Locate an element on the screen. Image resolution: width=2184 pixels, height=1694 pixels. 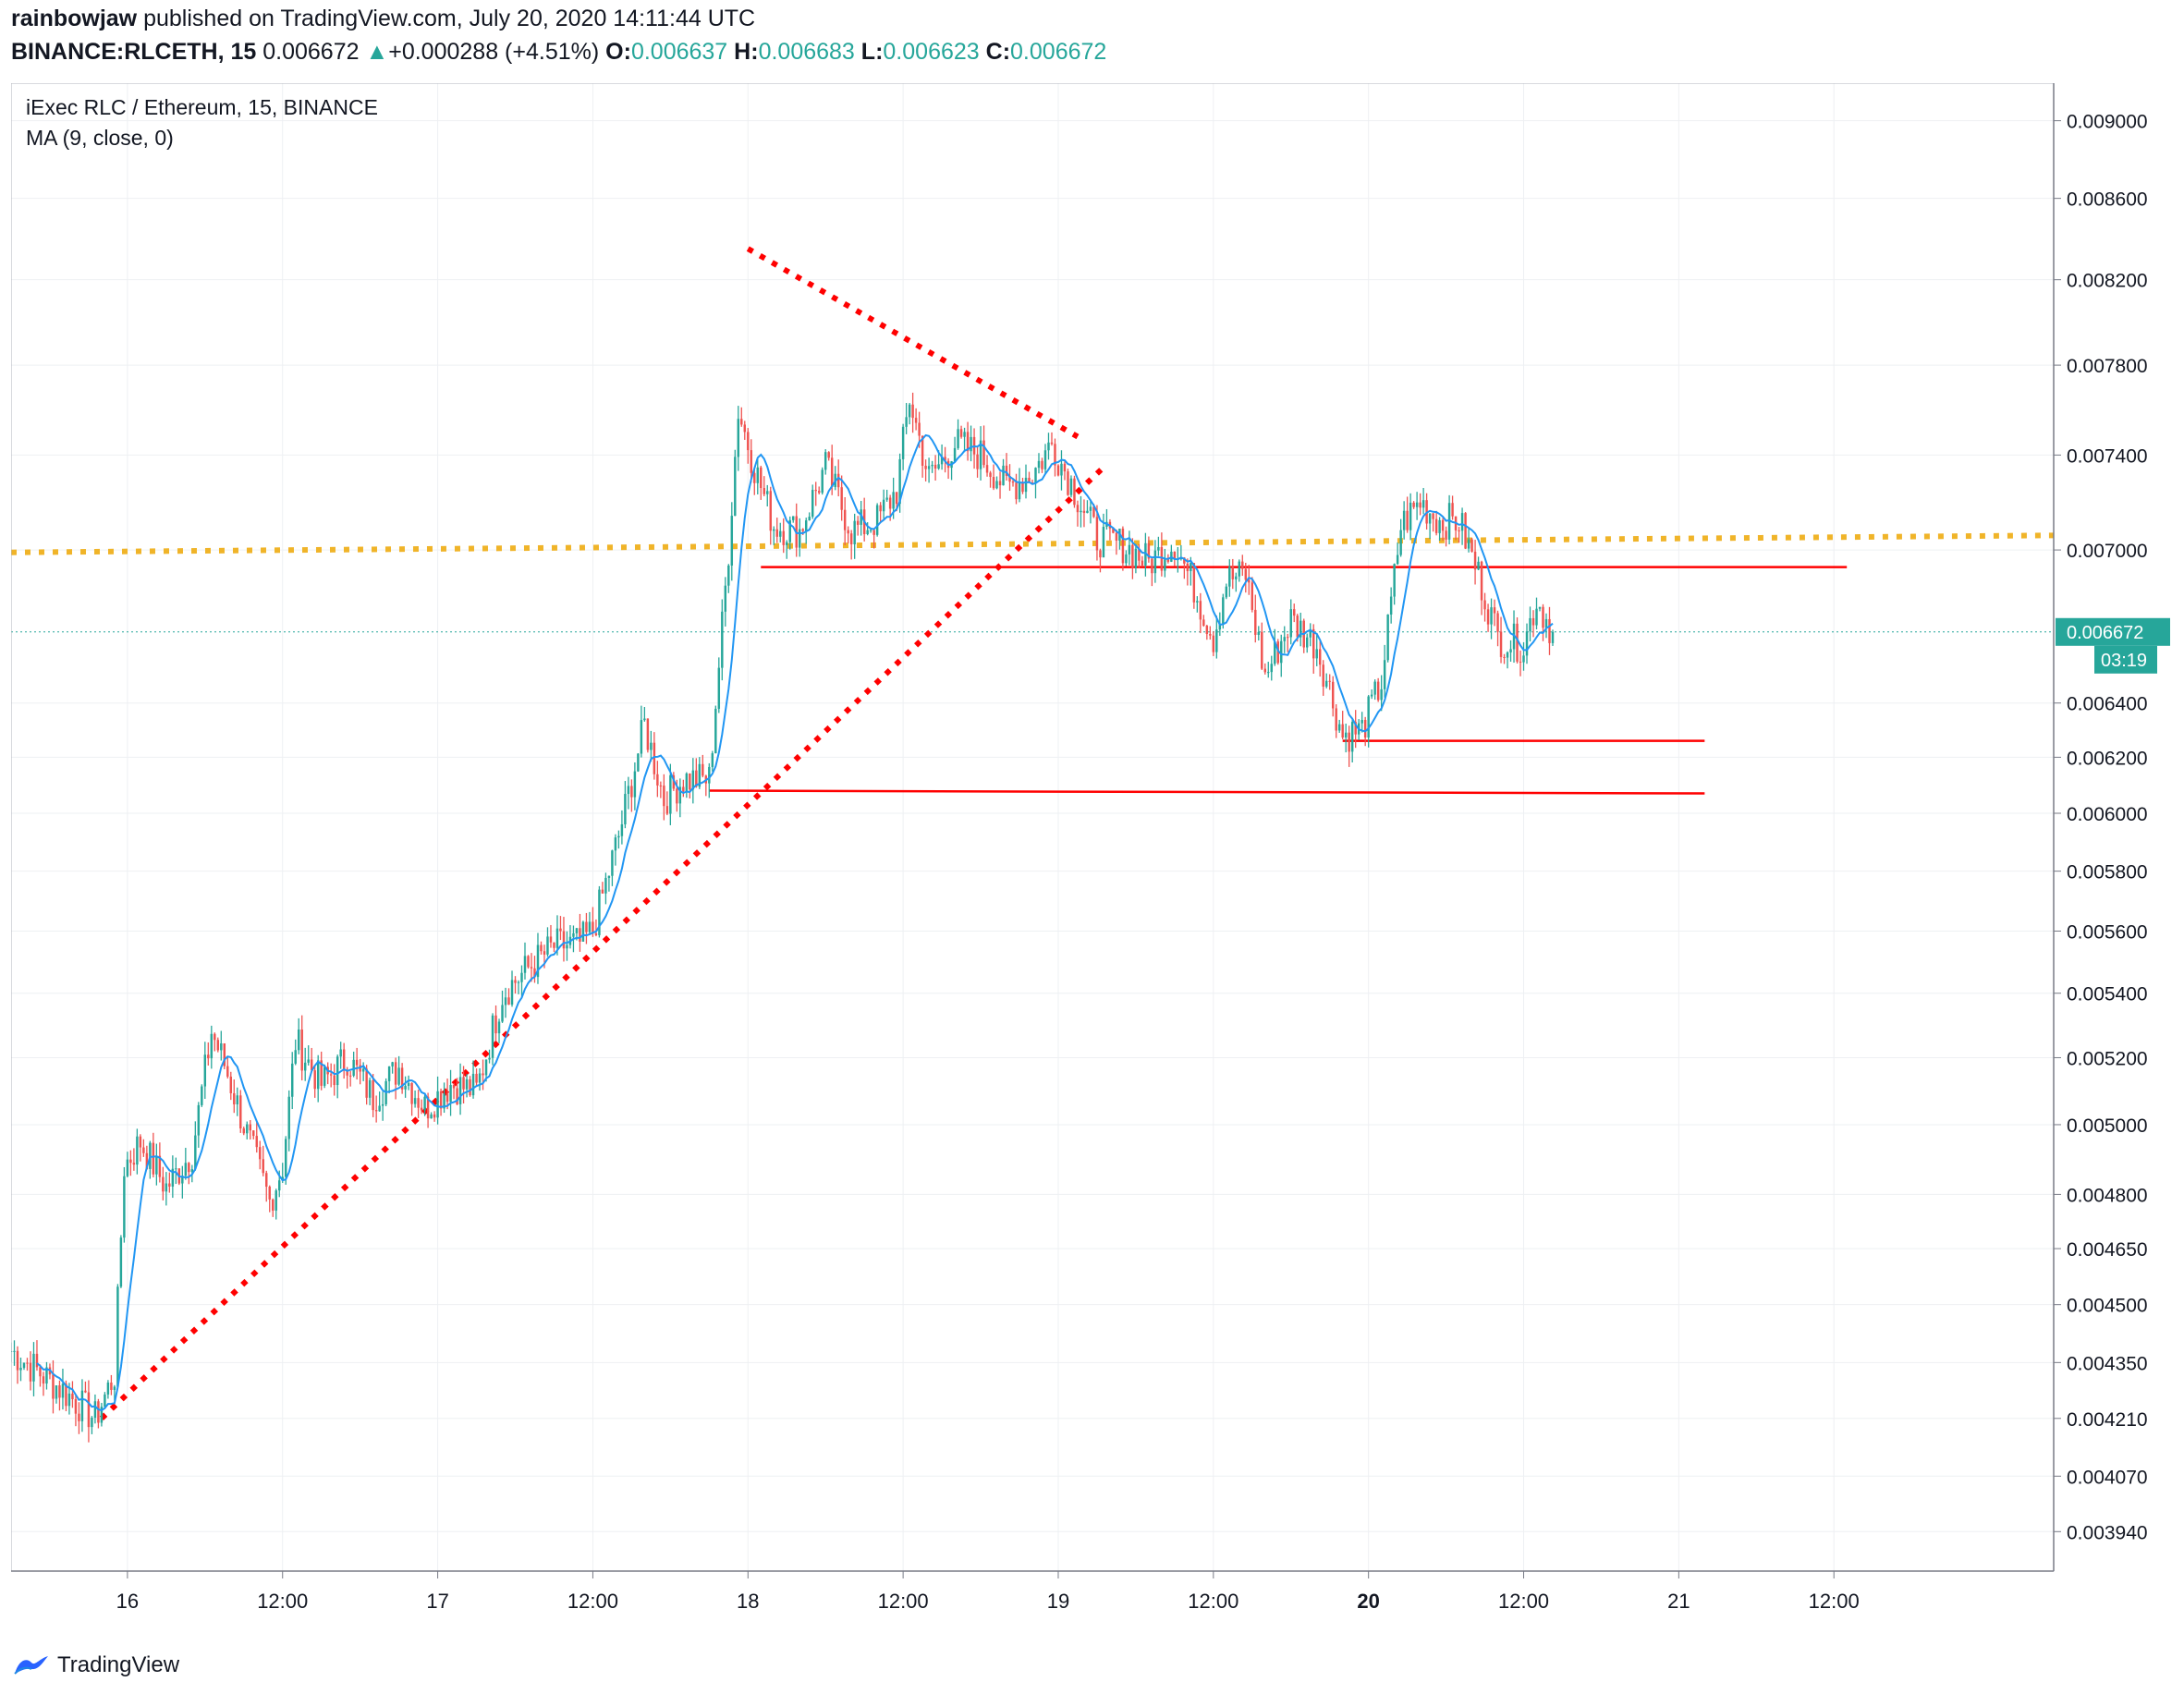
y-tick-label: 0.006400 is located at coordinates (2107, 704).